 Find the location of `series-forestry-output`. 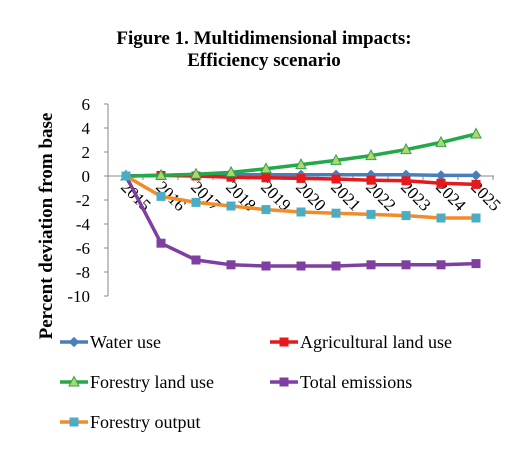

series-forestry-output is located at coordinates (301, 197).